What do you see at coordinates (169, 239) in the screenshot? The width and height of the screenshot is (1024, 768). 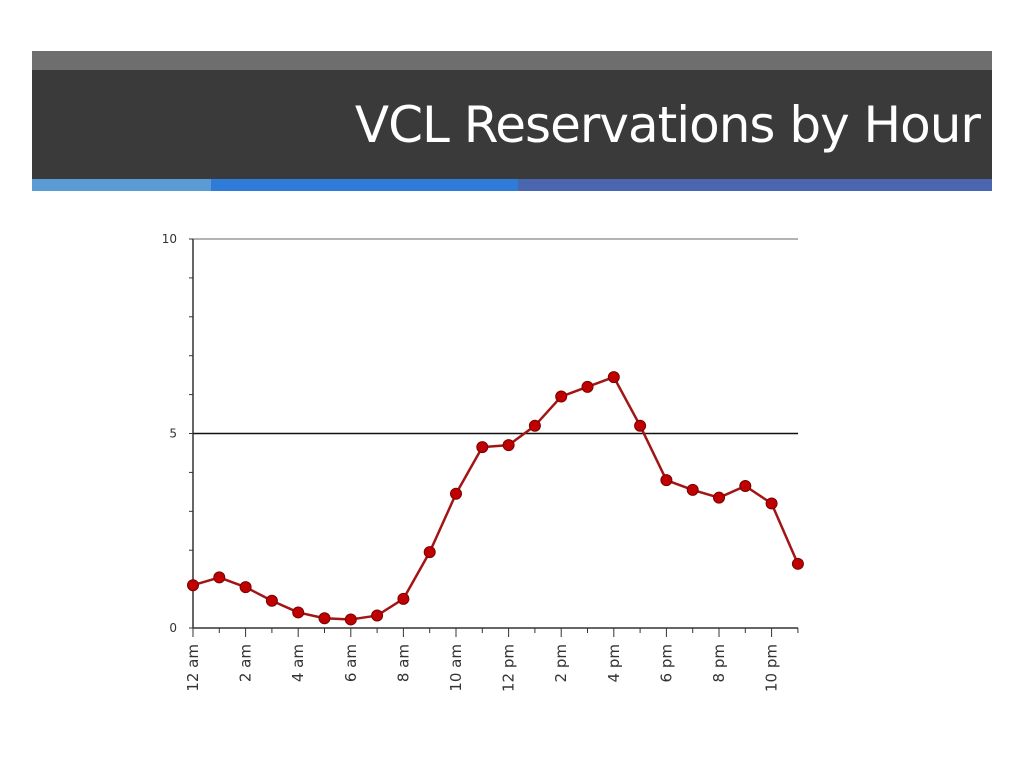 I see `y-tick-label: 10` at bounding box center [169, 239].